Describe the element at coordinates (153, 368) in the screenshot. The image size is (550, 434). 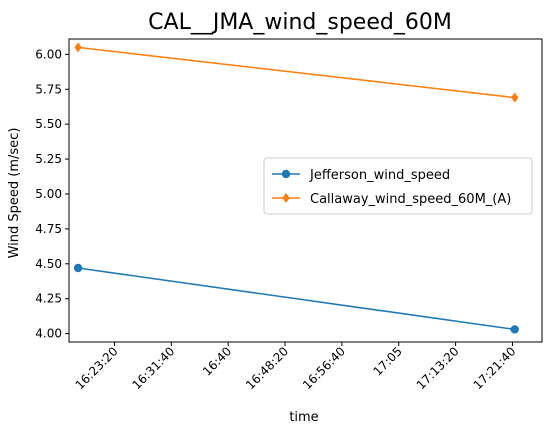
I see `x-tick-label: 16:31:40` at that location.